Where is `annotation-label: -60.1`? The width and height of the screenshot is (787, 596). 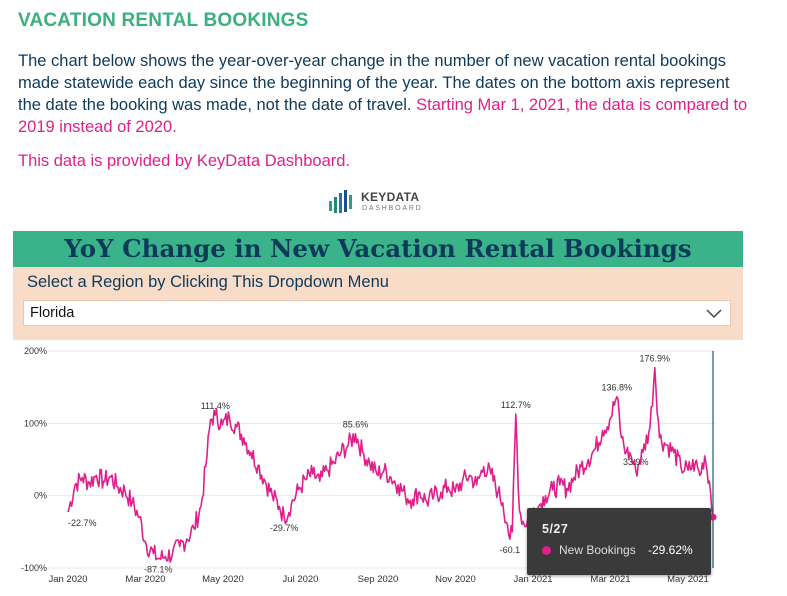 annotation-label: -60.1 is located at coordinates (510, 550).